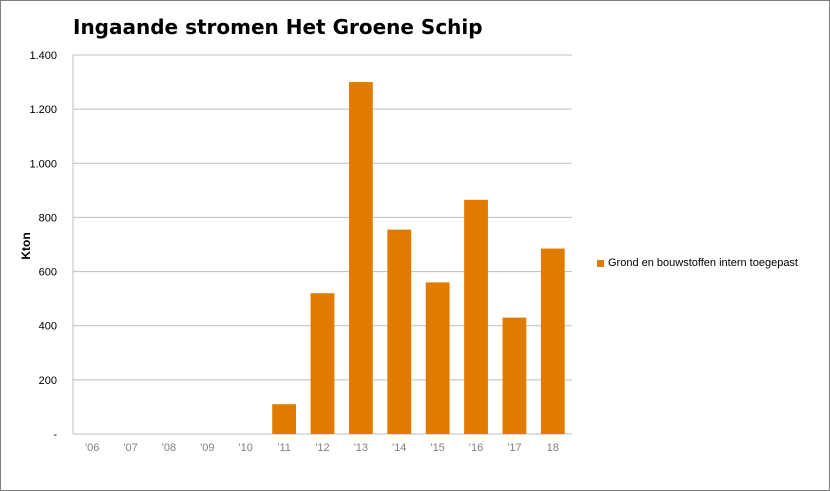  I want to click on y-tick-label: 200, so click(48, 381).